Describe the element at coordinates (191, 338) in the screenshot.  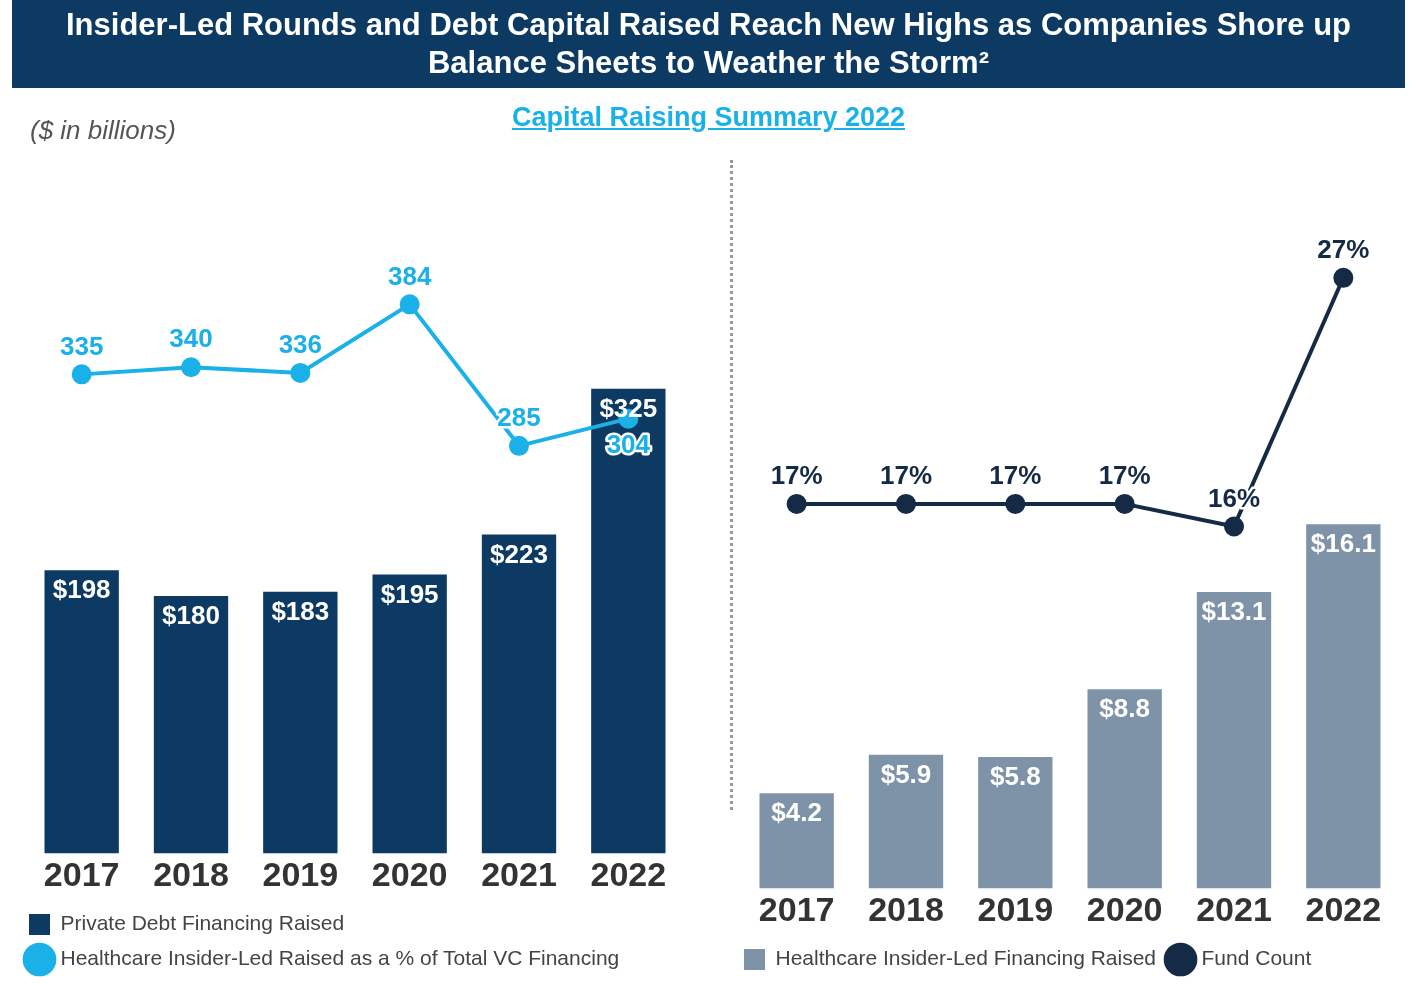
I see `data-label: 340` at that location.